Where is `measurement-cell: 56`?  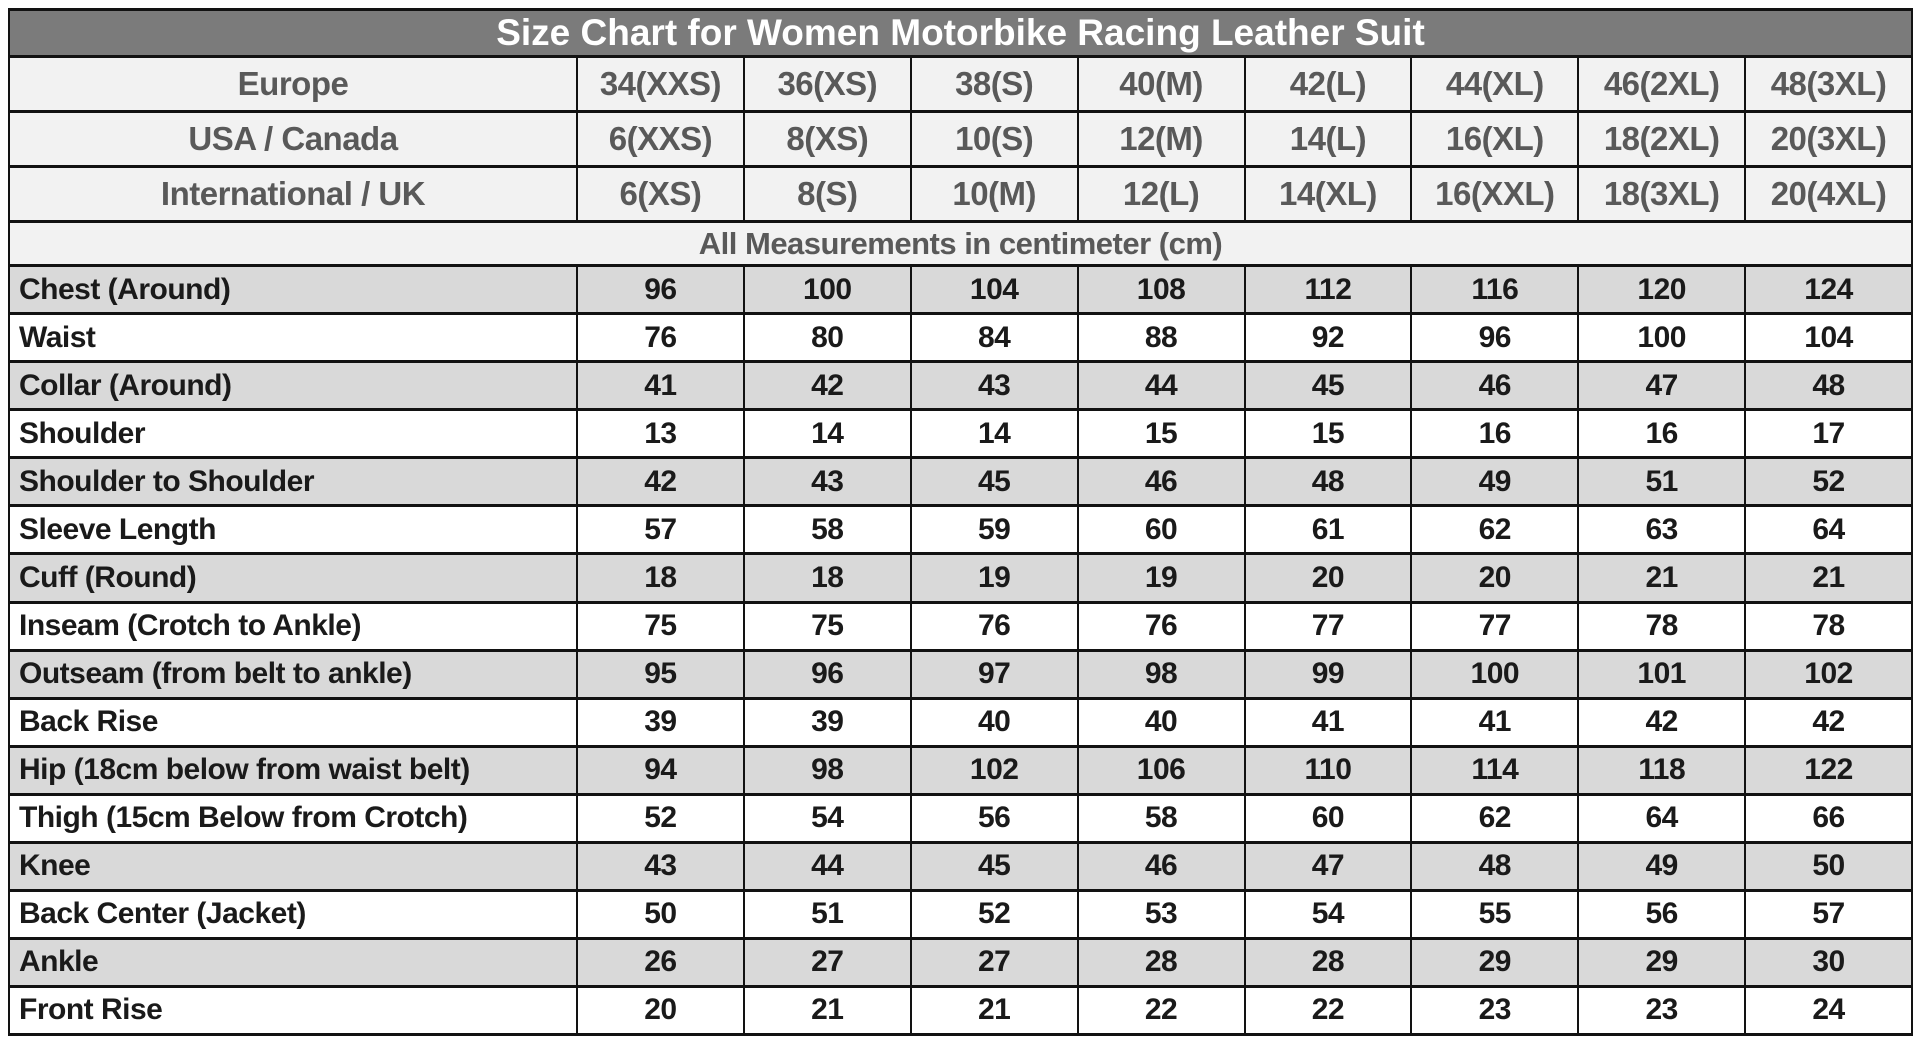 measurement-cell: 56 is located at coordinates (994, 818).